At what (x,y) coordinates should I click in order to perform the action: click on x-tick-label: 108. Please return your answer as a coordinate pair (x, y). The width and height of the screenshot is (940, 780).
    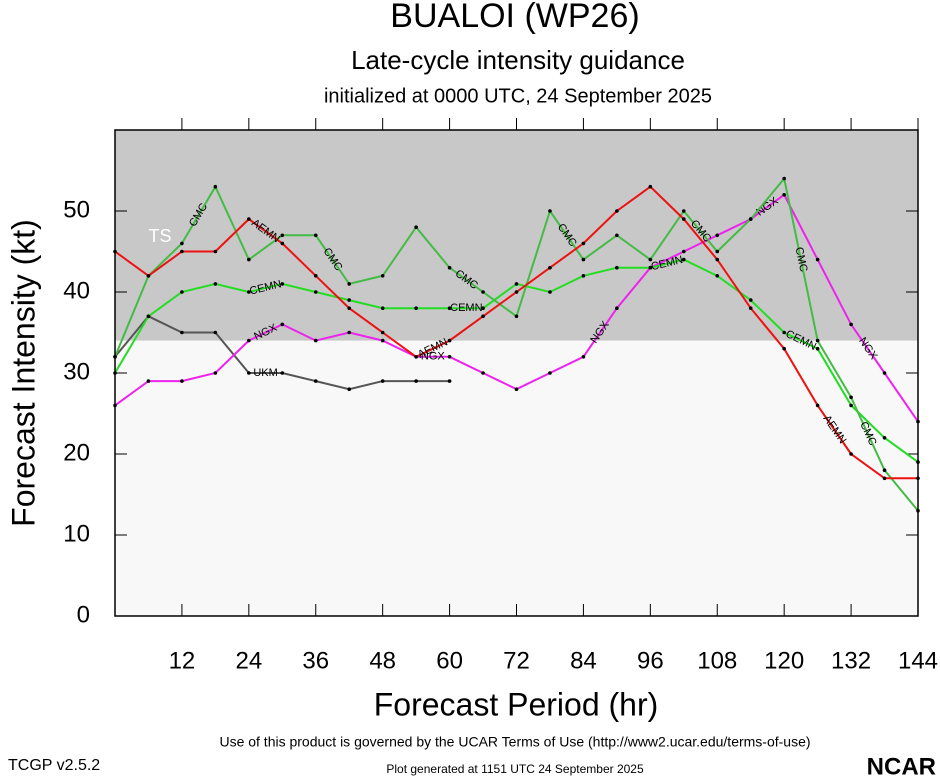
    Looking at the image, I should click on (717, 660).